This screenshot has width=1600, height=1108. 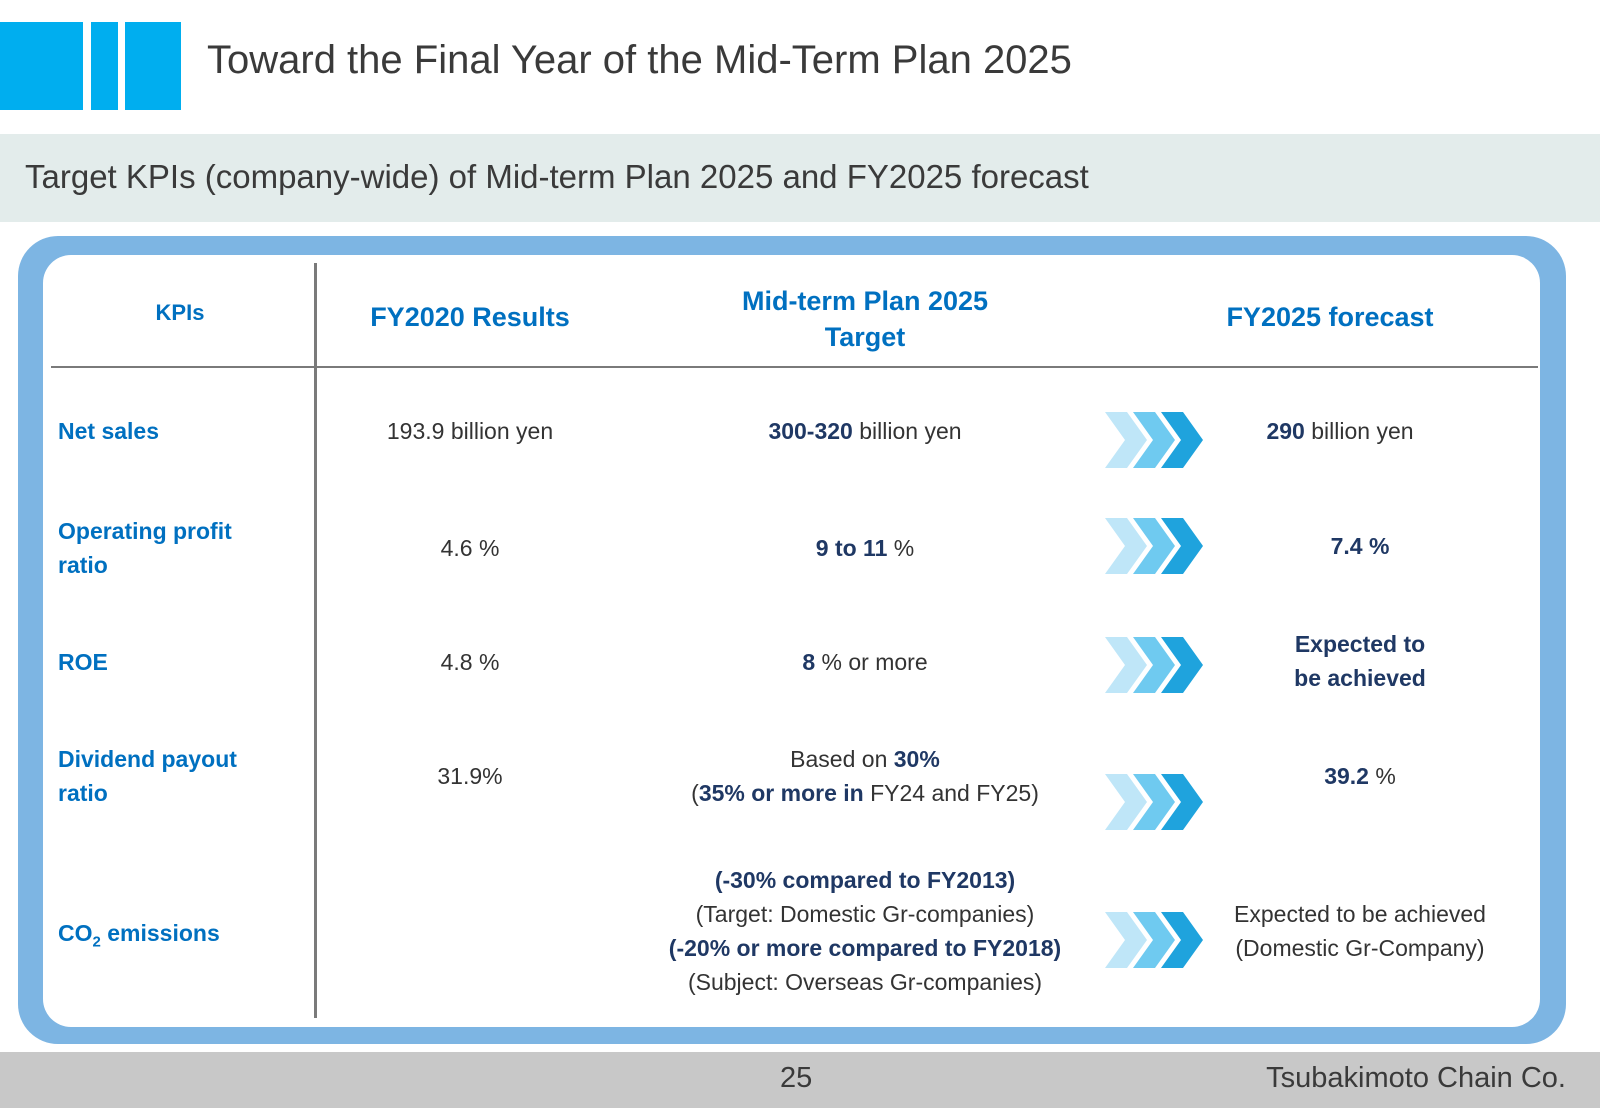 What do you see at coordinates (75, 933) in the screenshot?
I see `kpi-co2-pre: CO` at bounding box center [75, 933].